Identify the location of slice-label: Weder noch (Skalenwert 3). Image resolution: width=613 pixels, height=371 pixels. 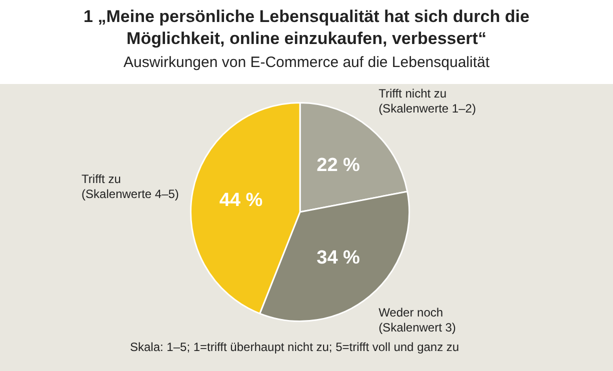
(417, 319).